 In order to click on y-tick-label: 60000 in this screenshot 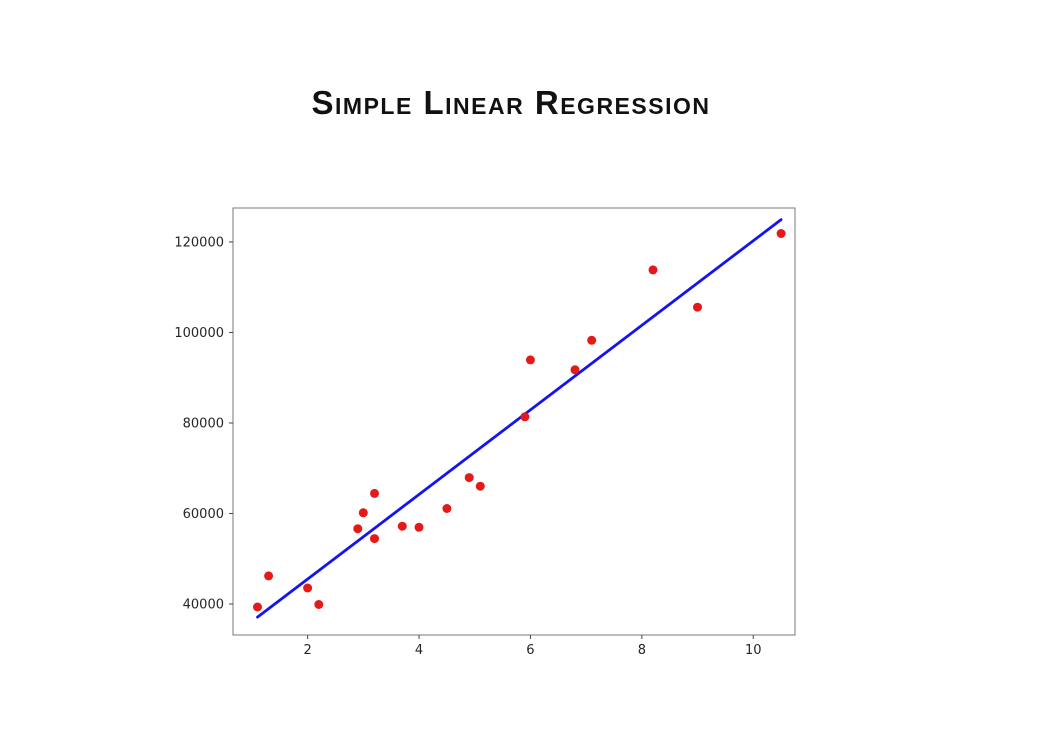, I will do `click(203, 514)`.